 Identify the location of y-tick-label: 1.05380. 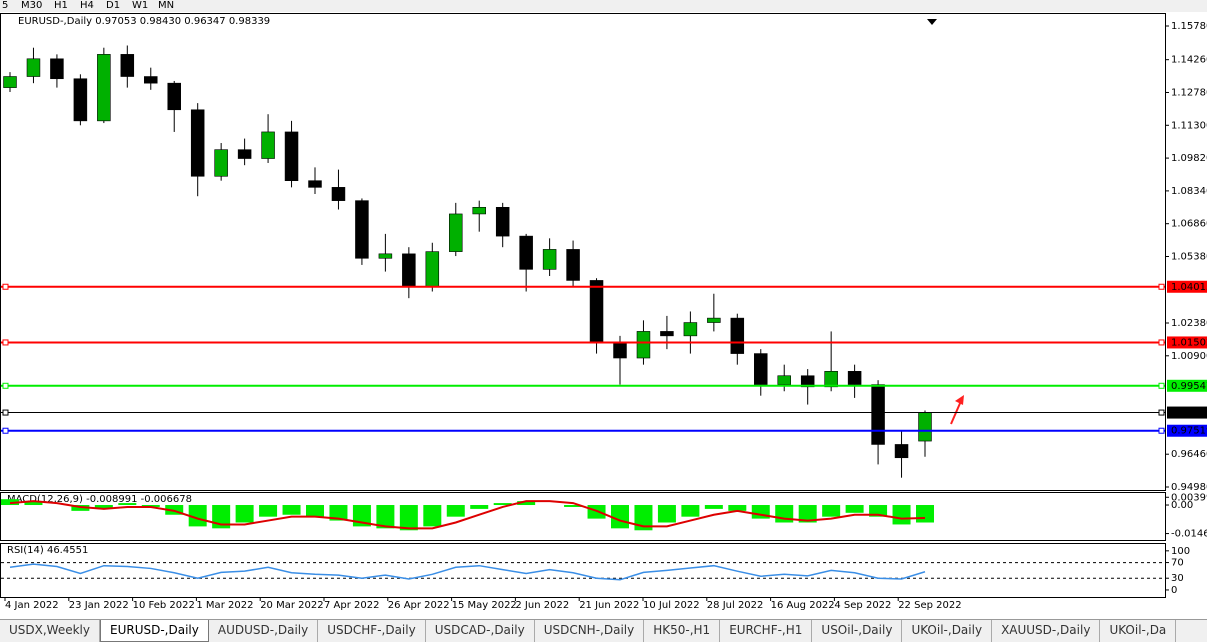
(1189, 256).